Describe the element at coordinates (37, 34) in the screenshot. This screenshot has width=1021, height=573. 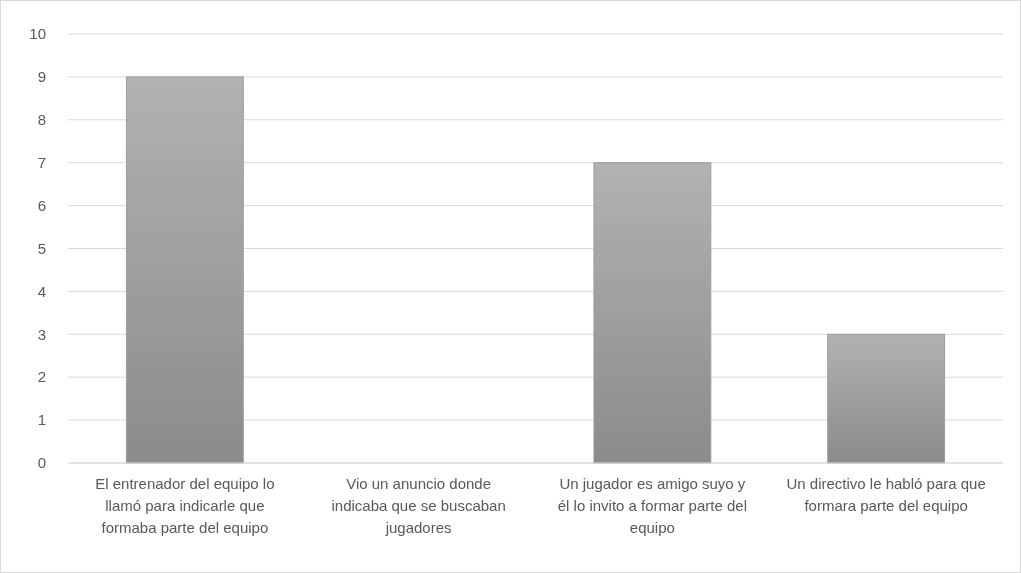
I see `y-tick-label: 10` at that location.